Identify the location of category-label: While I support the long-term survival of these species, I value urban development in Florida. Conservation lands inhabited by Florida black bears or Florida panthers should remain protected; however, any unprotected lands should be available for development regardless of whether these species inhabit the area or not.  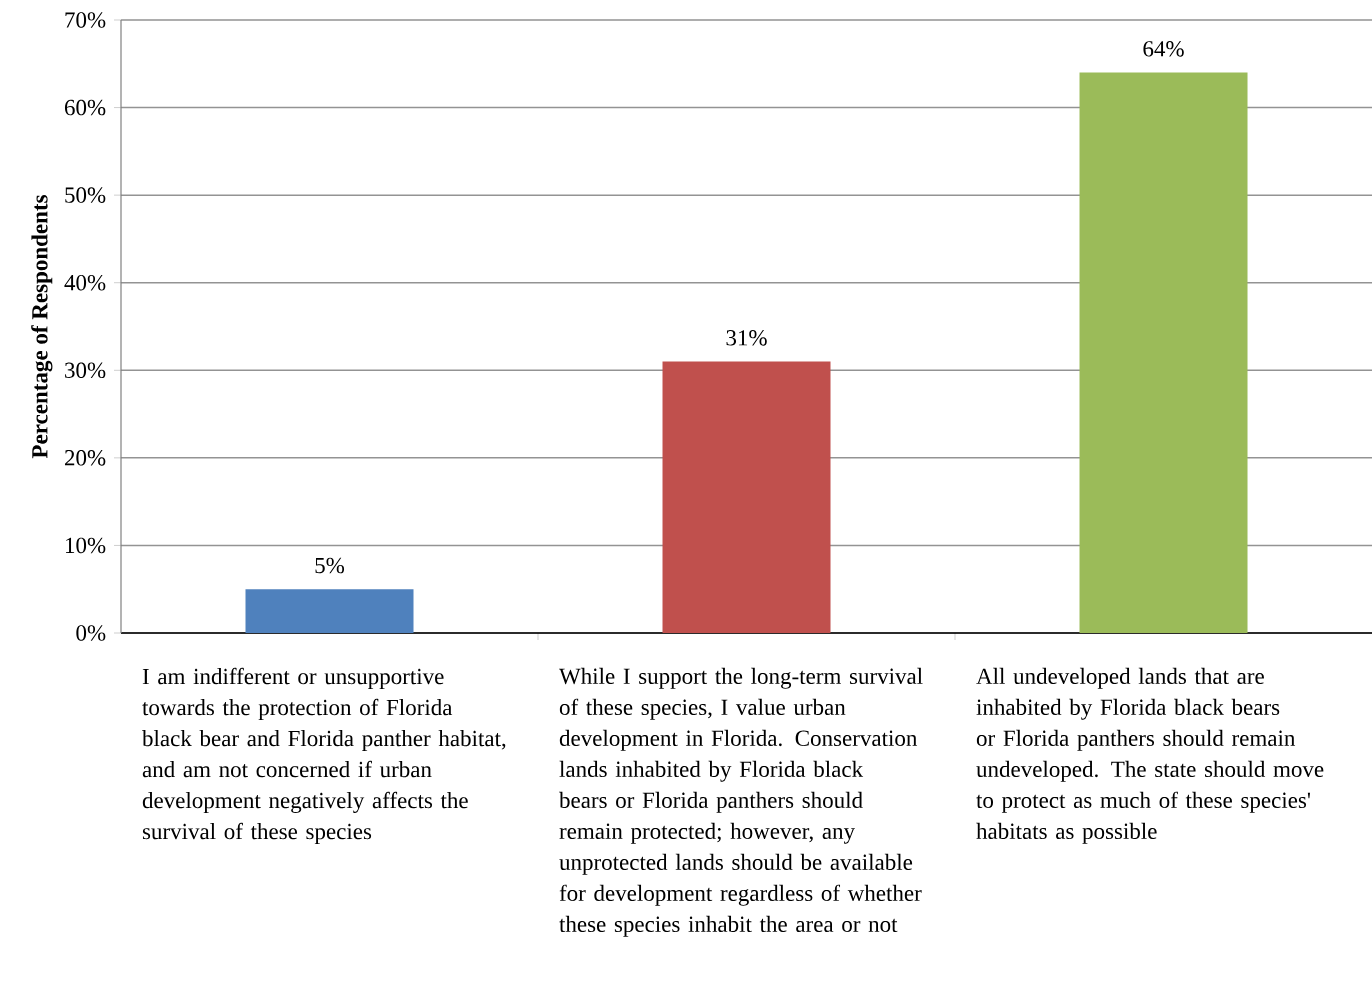
(741, 802).